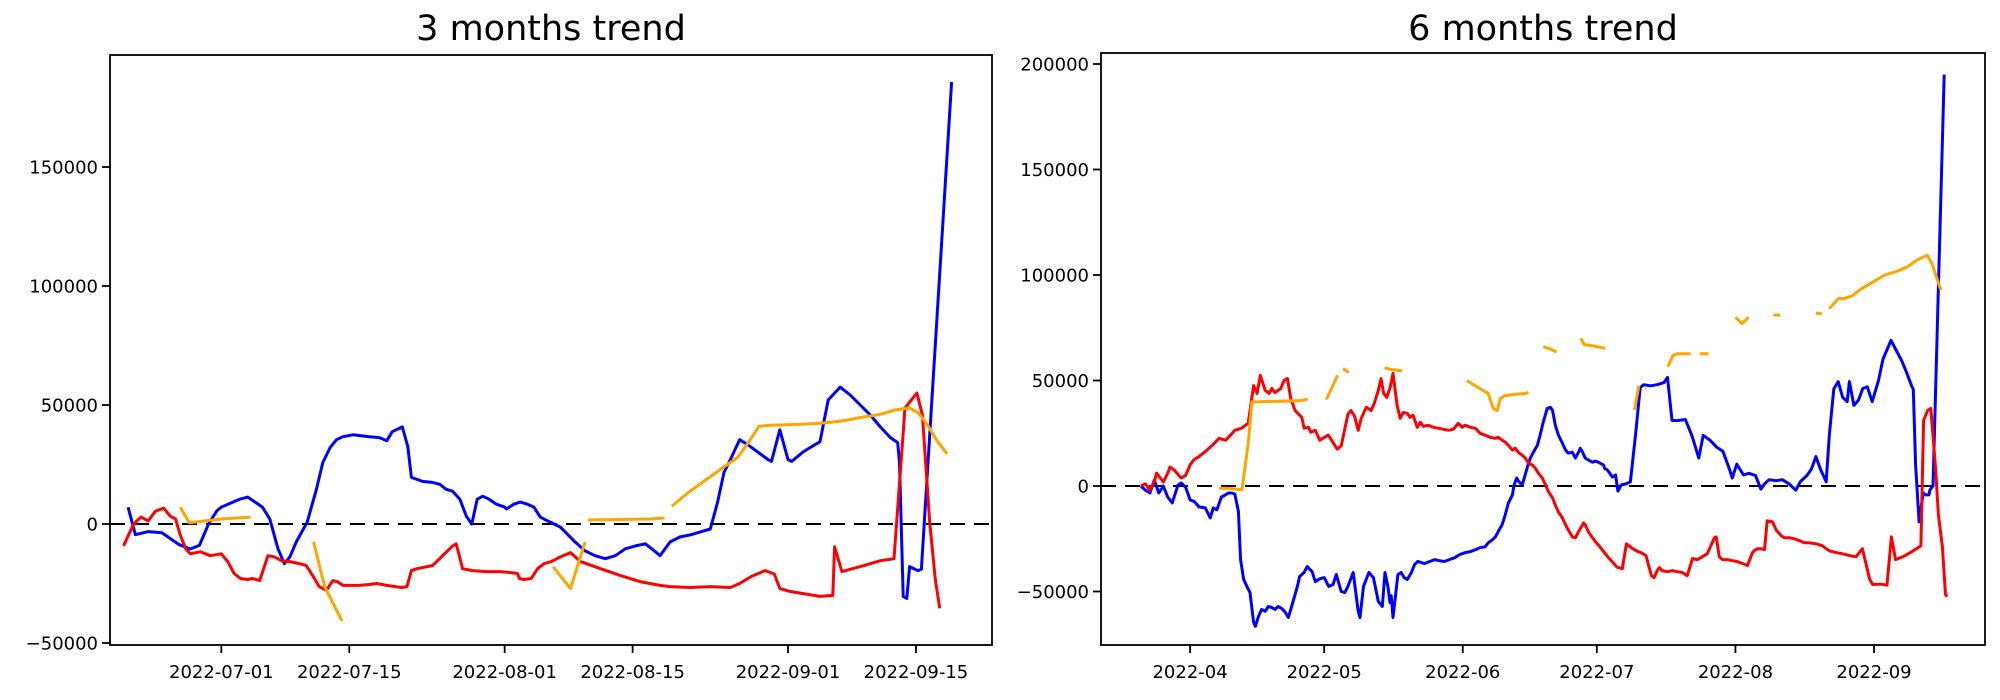  I want to click on y-tick-label: 200000, so click(1054, 65).